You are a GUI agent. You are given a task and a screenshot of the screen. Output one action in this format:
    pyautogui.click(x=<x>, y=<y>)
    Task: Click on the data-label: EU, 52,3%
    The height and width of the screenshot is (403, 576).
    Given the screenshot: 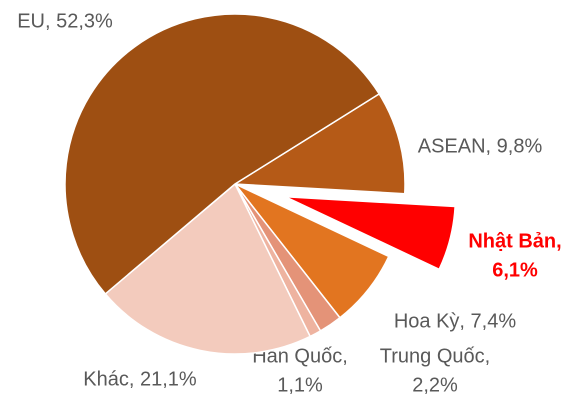 What is the action you would take?
    pyautogui.click(x=65, y=21)
    